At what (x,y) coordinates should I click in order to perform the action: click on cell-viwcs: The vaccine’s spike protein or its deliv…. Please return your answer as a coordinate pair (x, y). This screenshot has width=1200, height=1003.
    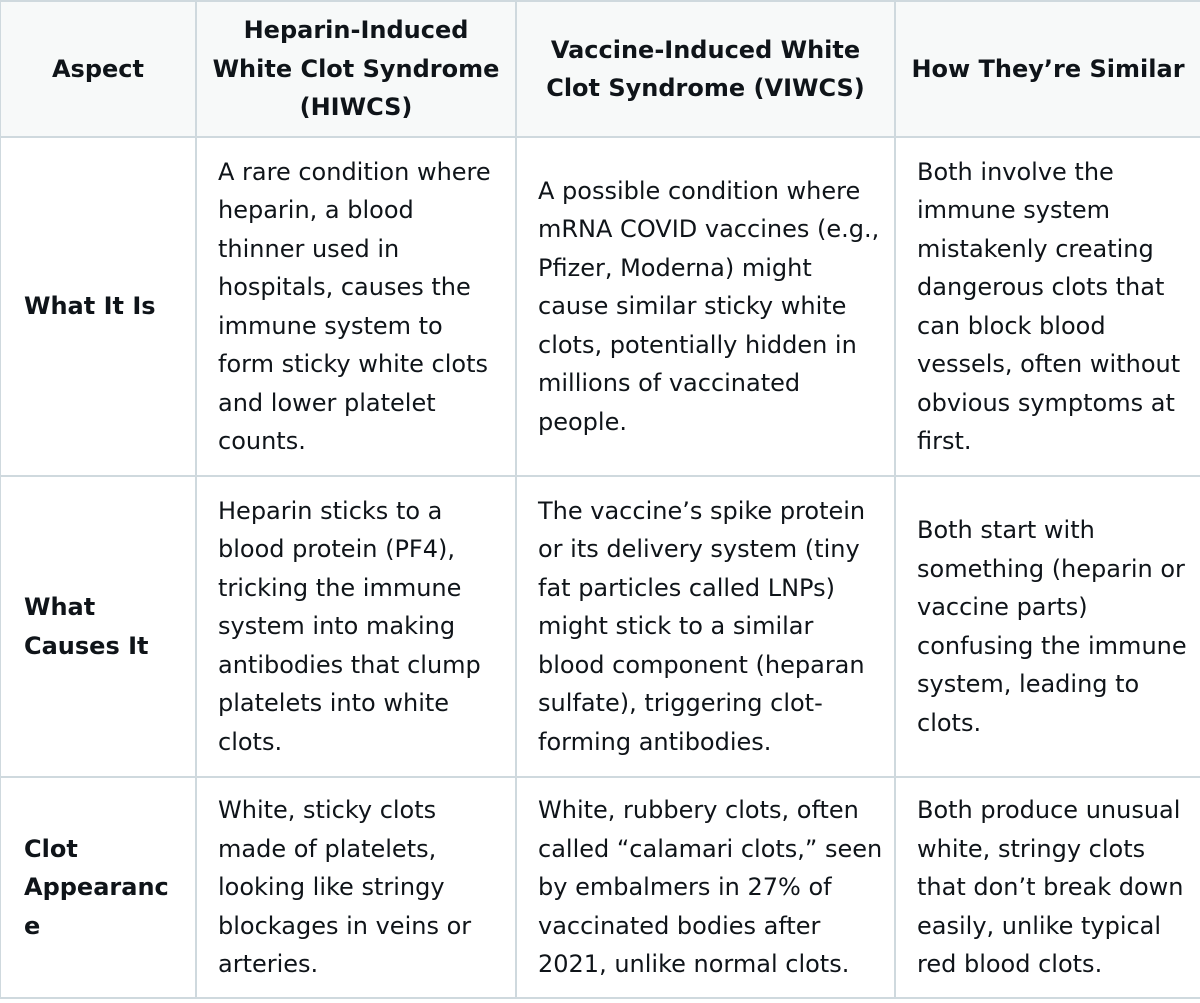
    Looking at the image, I should click on (705, 626).